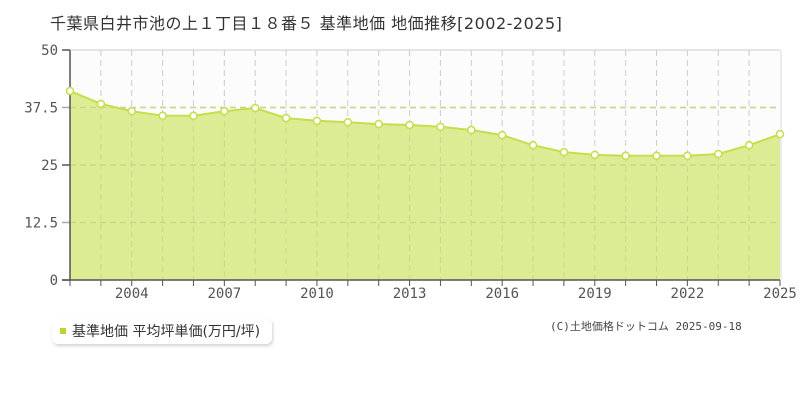 The height and width of the screenshot is (400, 800). What do you see at coordinates (132, 294) in the screenshot?
I see `svg-text: 2004` at bounding box center [132, 294].